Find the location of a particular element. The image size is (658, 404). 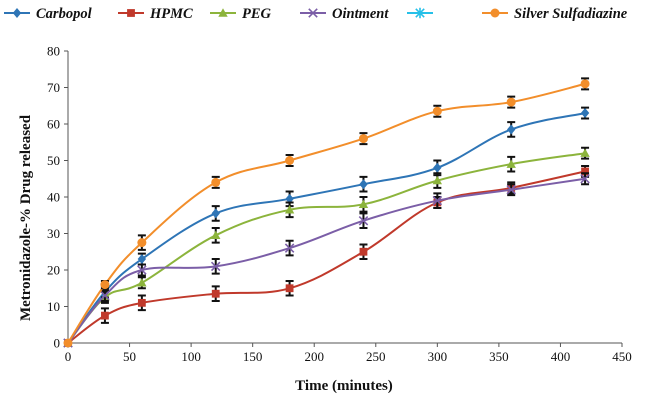

legend-label: Ointment is located at coordinates (360, 14).